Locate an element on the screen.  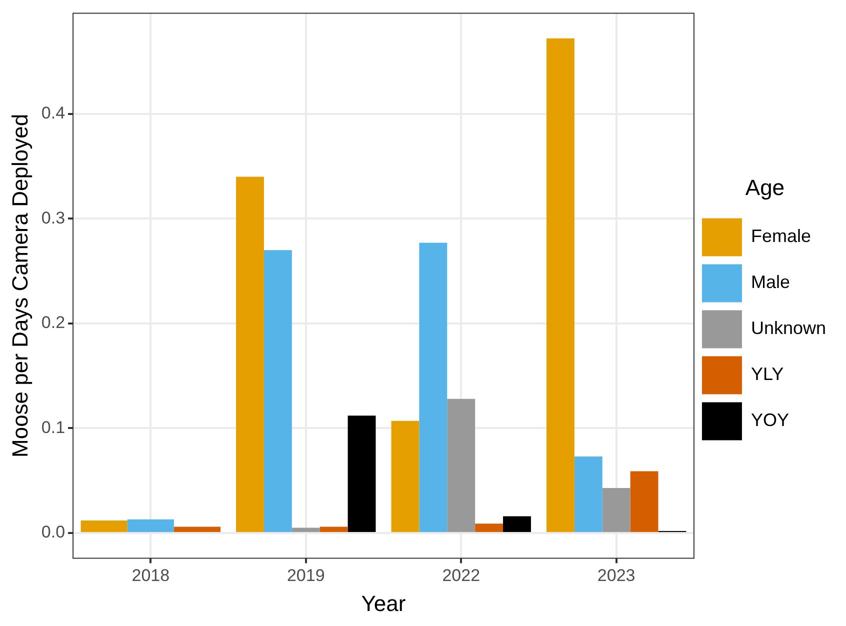
legend-title: Age is located at coordinates (765, 187).